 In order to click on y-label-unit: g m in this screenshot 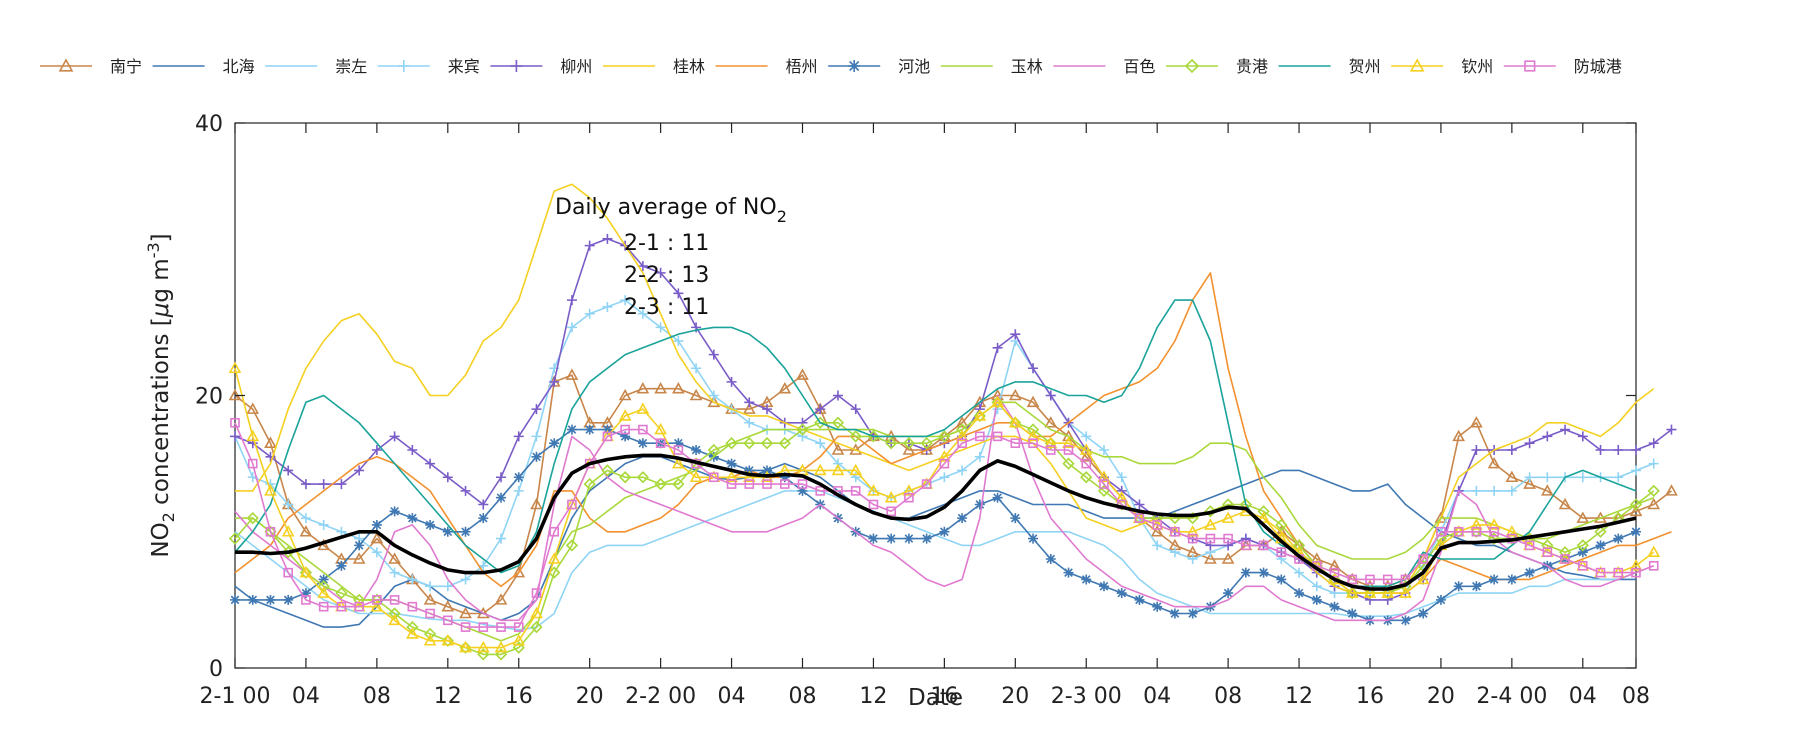, I will do `click(161, 280)`.